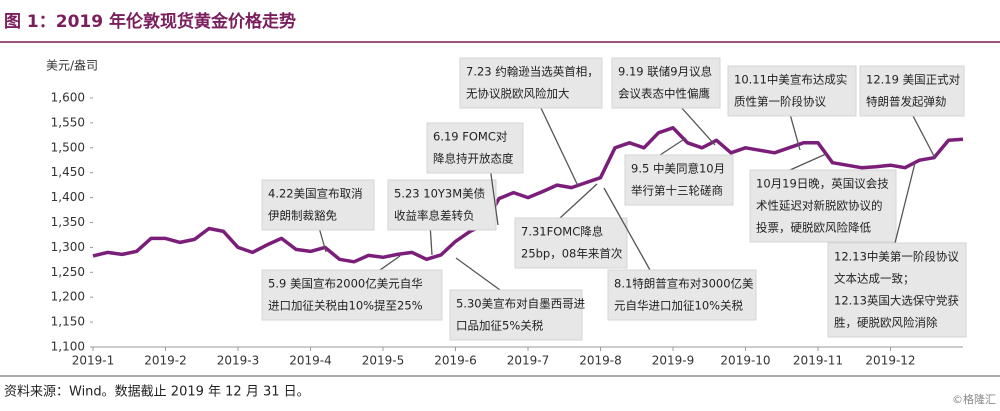  Describe the element at coordinates (562, 232) in the screenshot. I see `annotation-text: 7.31FOMC降息` at that location.